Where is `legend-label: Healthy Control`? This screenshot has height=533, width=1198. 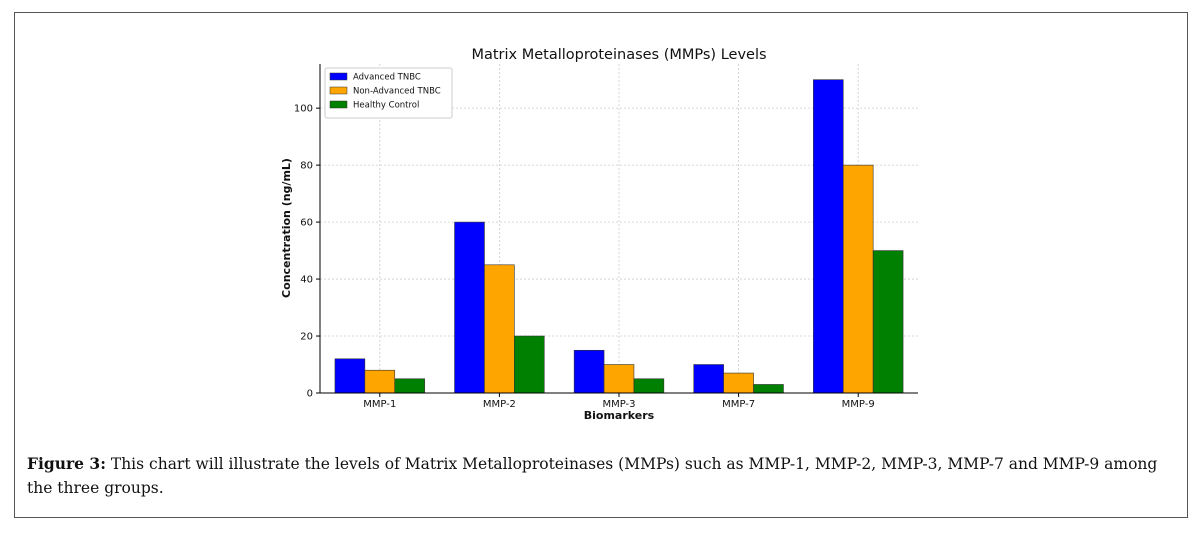
legend-label: Healthy Control is located at coordinates (386, 106).